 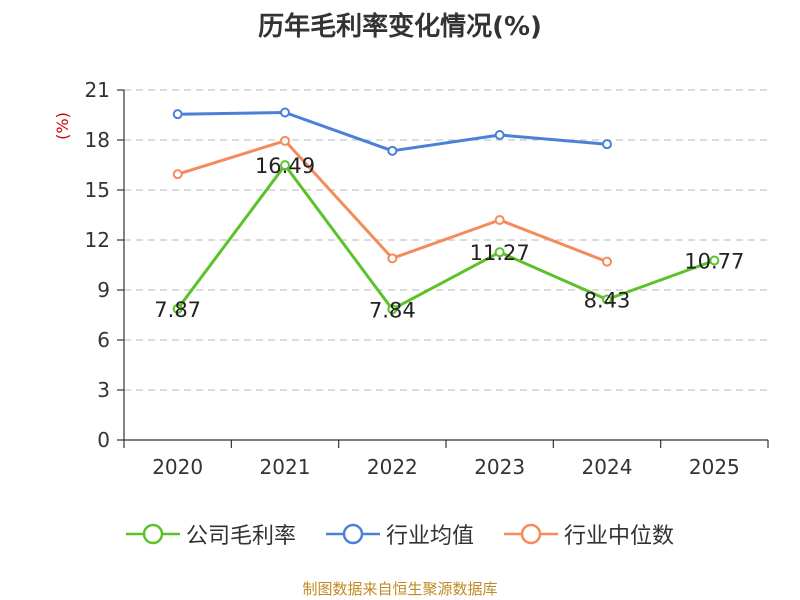 I want to click on chart-title: 历年毛利率变化情况(%), so click(x=400, y=27).